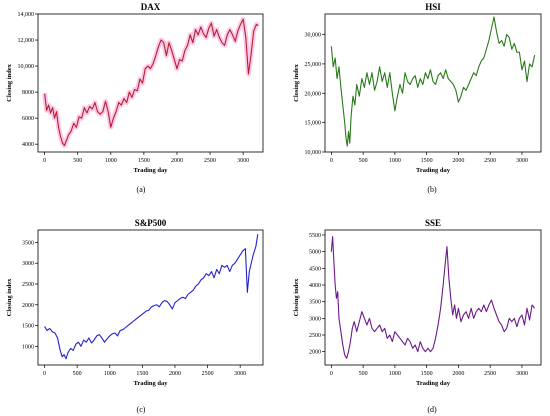 The height and width of the screenshot is (416, 550). I want to click on y-tick-label: 15,000, so click(313, 124).